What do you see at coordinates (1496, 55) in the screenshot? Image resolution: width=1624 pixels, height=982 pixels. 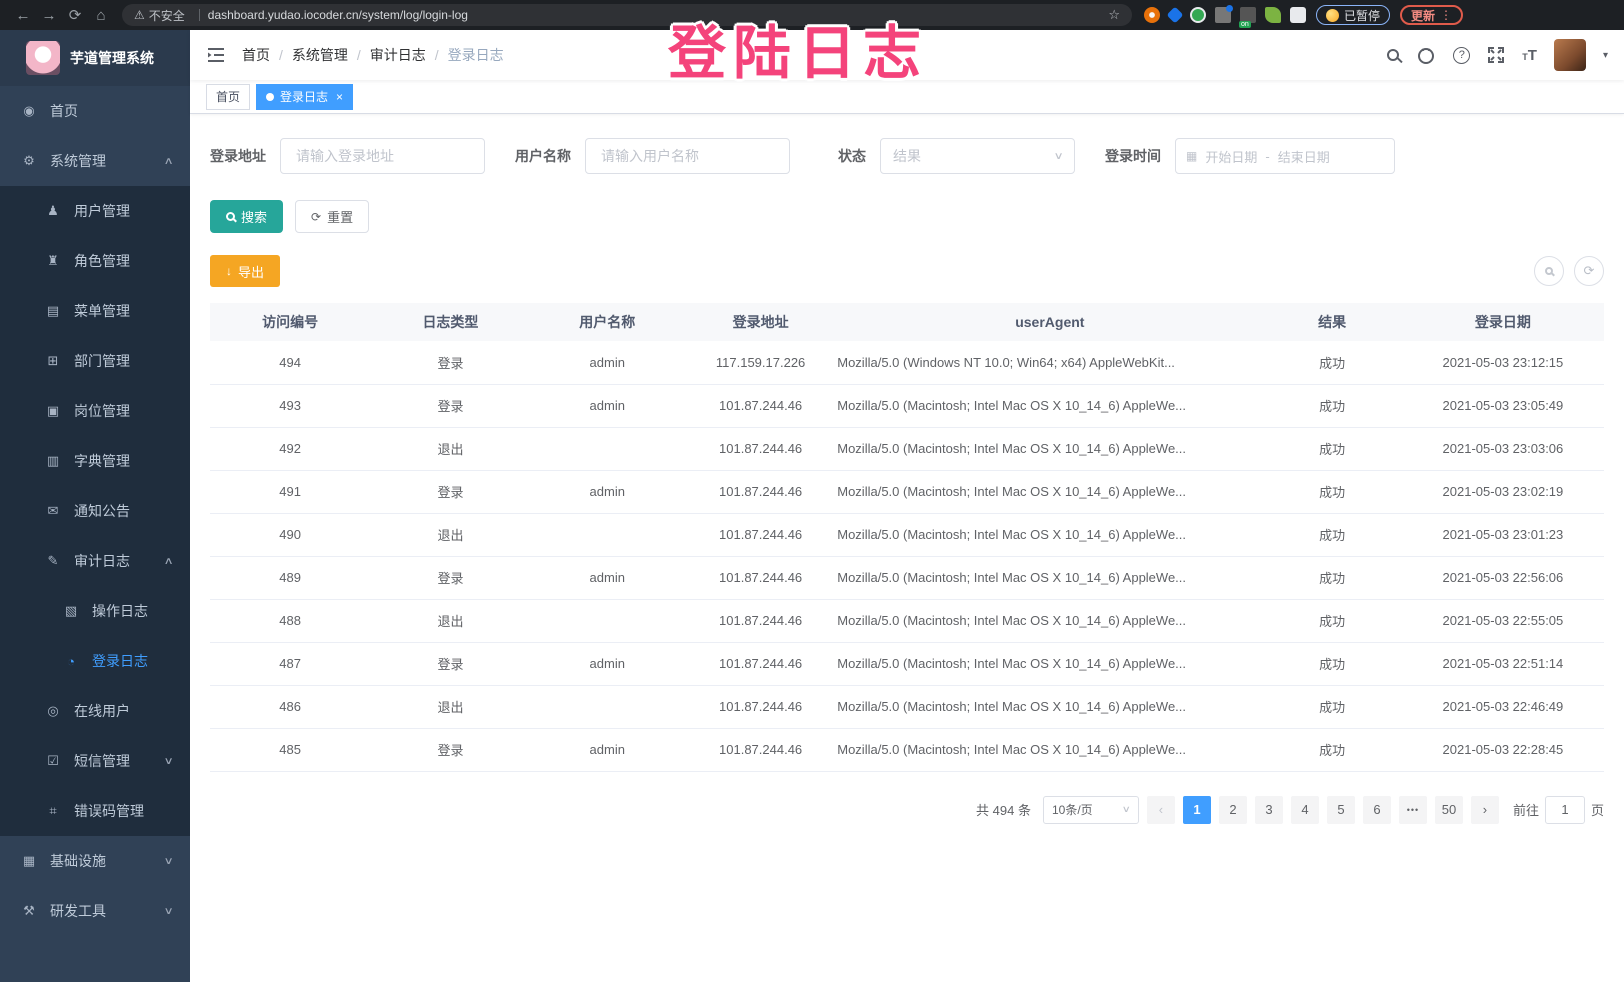 I see `fullscreen-icon` at bounding box center [1496, 55].